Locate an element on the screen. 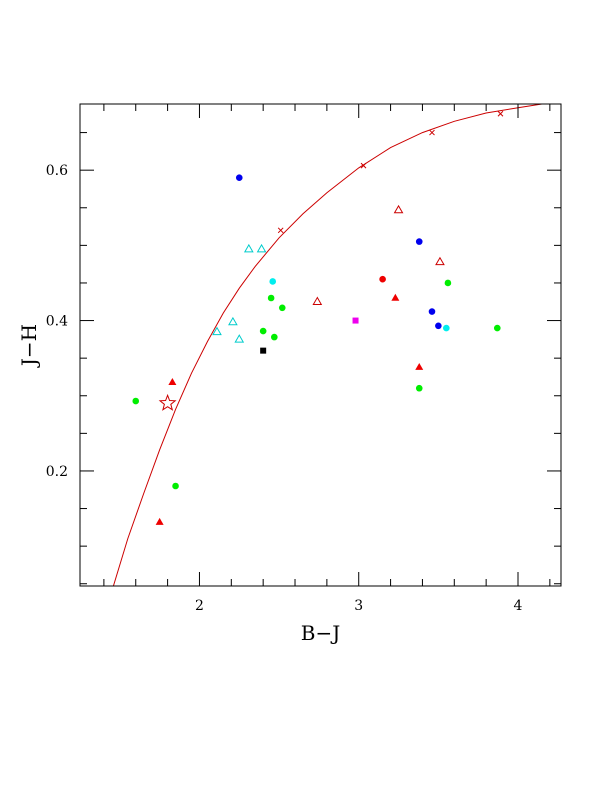 Image resolution: width=612 pixels, height=792 pixels. y-tick-label: 0.4 is located at coordinates (57, 322).